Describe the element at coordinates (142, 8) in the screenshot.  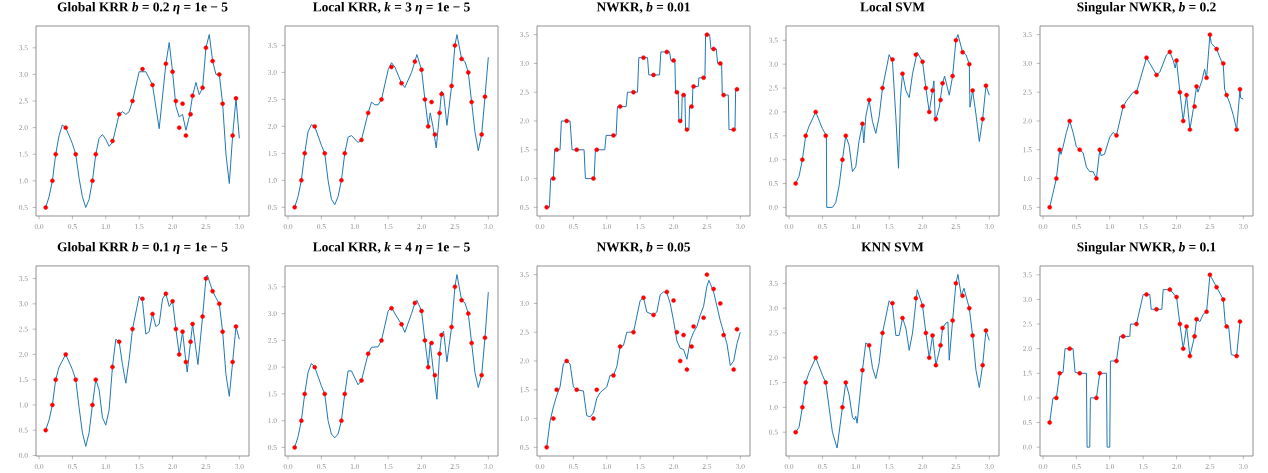
I see `chart-title: Global KRR b = 0.2 η = 1e − 5` at that location.